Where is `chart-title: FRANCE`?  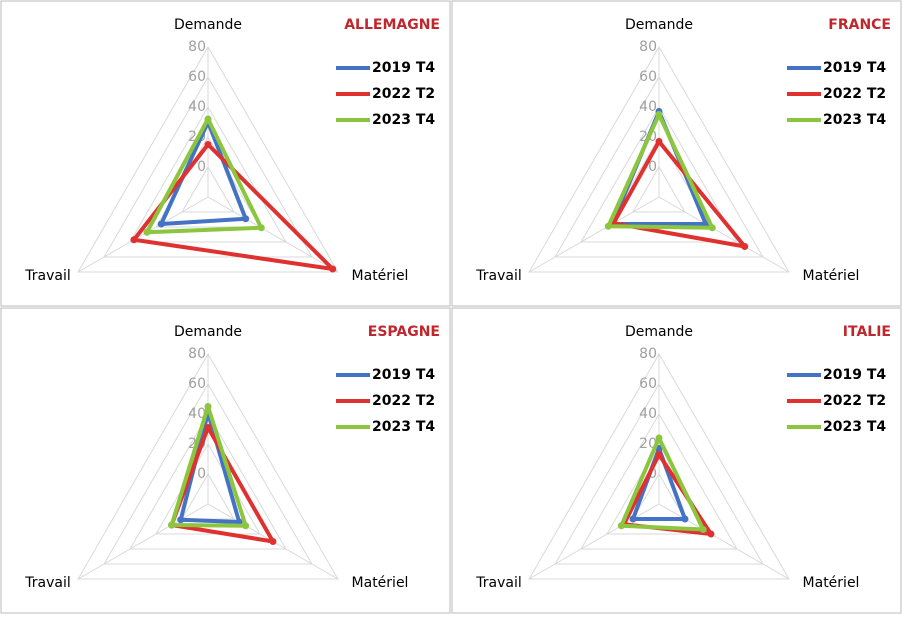 chart-title: FRANCE is located at coordinates (859, 25).